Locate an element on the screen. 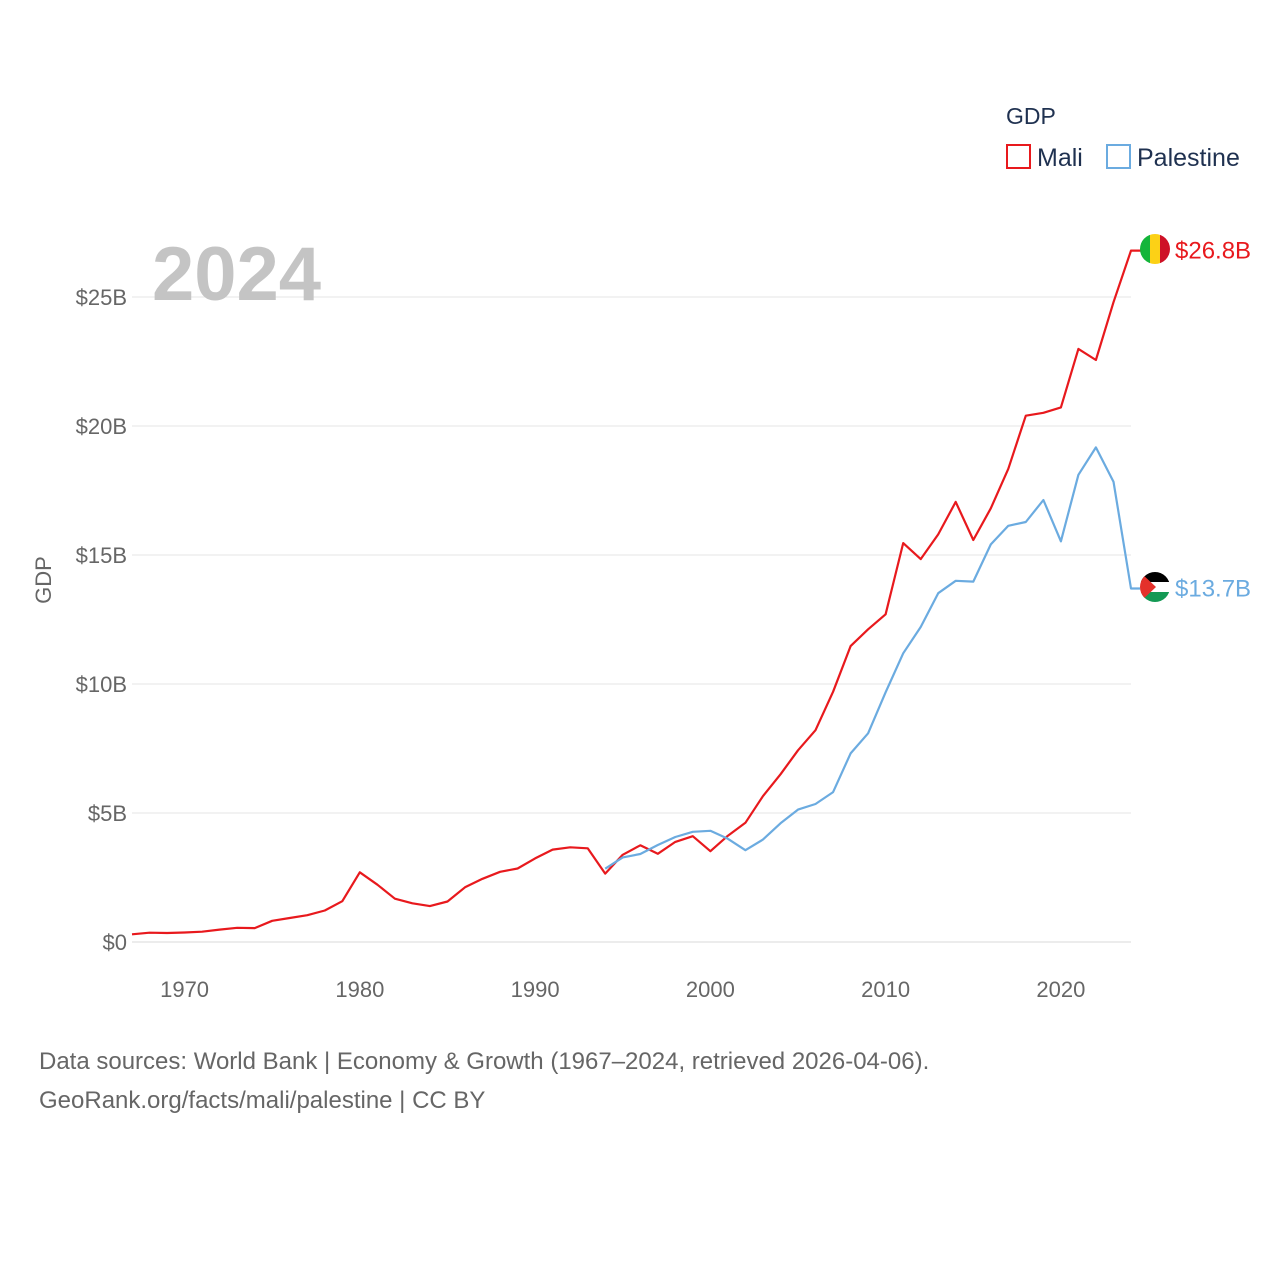 This screenshot has height=1280, width=1280. y-tick-label: $0 is located at coordinates (115, 942).